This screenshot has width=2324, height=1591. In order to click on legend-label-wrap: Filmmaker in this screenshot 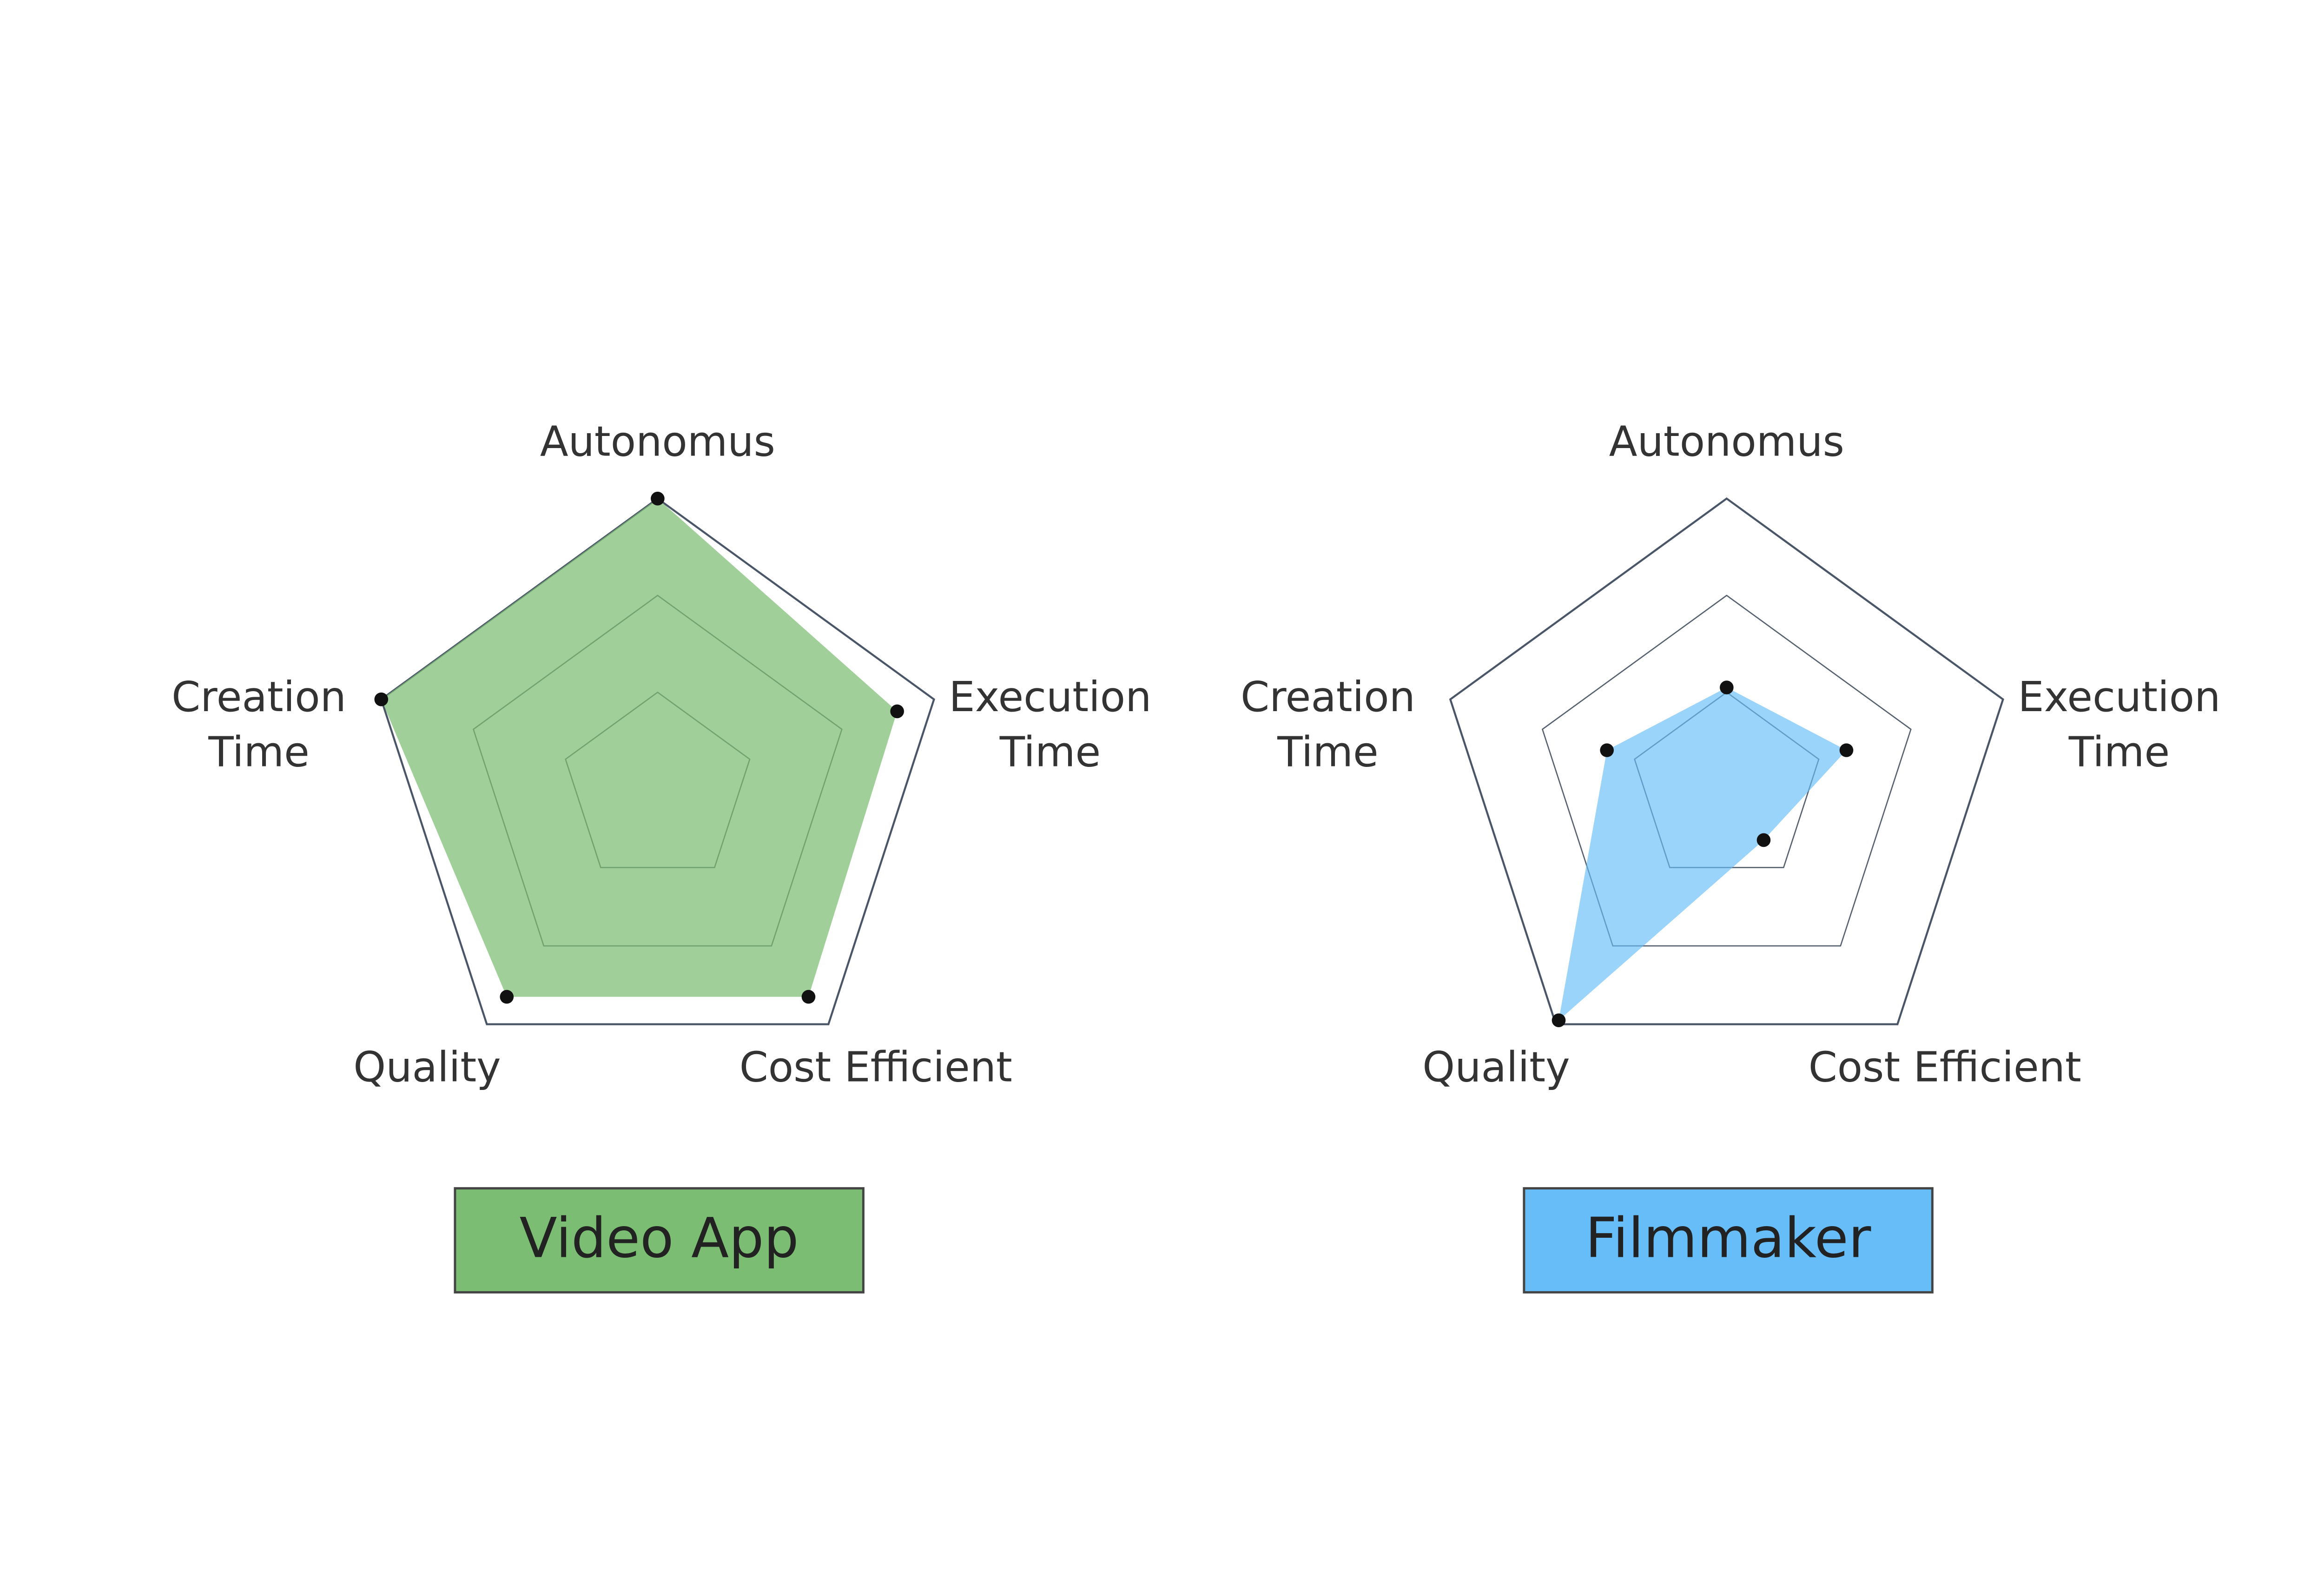, I will do `click(1728, 1240)`.